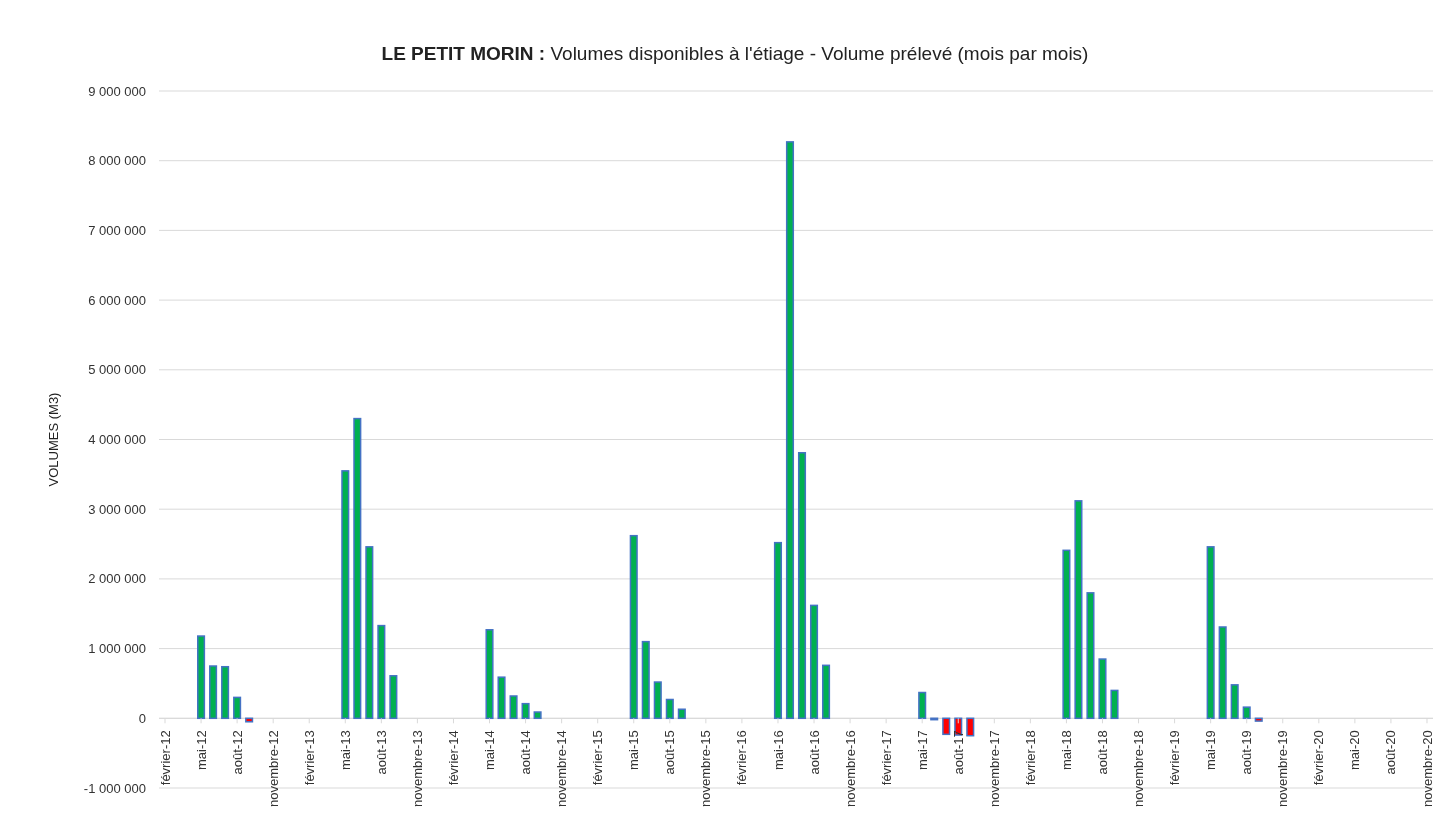  Describe the element at coordinates (345, 750) in the screenshot. I see `x-tick-label: mai-13` at that location.